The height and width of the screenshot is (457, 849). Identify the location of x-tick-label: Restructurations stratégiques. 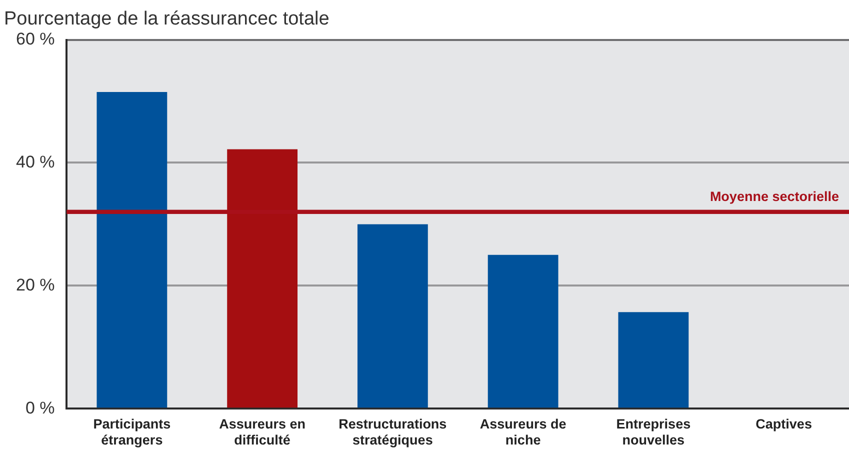
(392, 432).